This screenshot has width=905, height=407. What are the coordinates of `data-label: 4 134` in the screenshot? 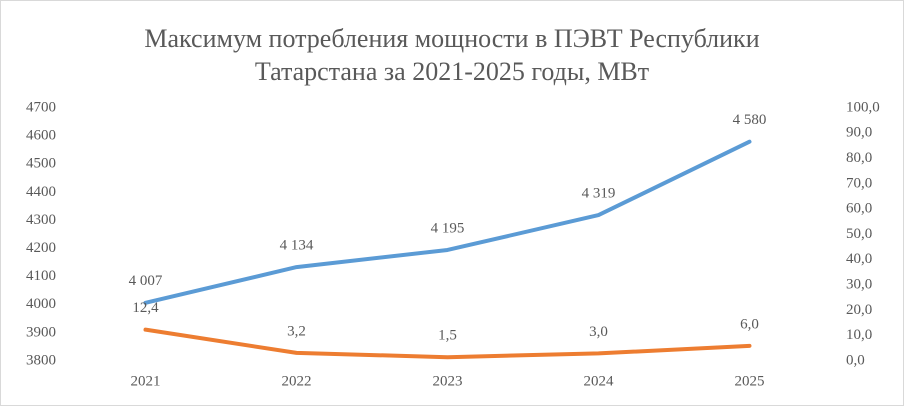 It's located at (297, 246).